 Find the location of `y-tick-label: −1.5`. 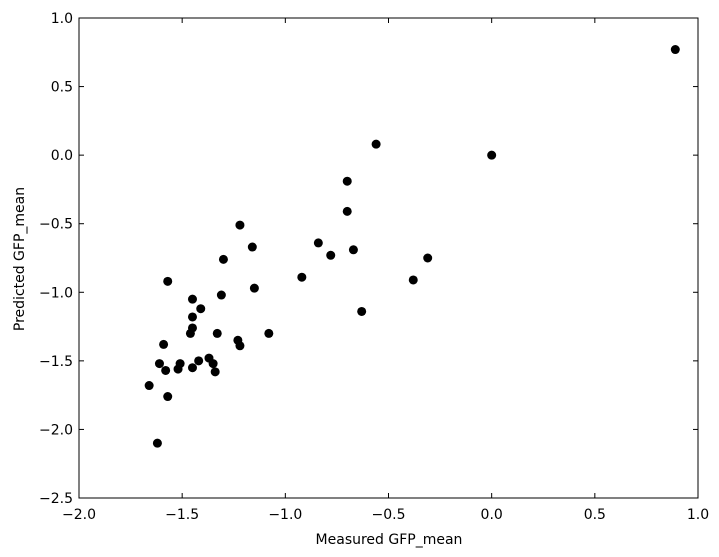

y-tick-label: −1.5 is located at coordinates (56, 362).